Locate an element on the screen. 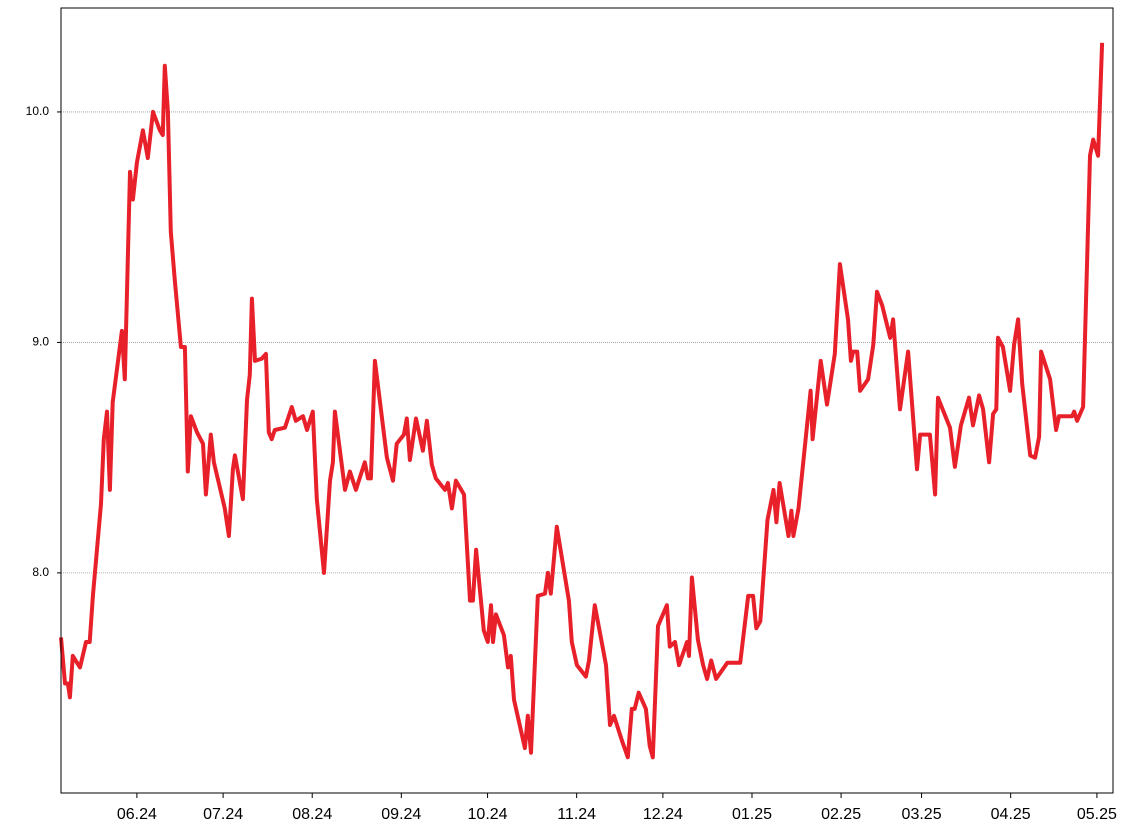 This screenshot has width=1128, height=836. x-tick-label: 05.25 is located at coordinates (1097, 814).